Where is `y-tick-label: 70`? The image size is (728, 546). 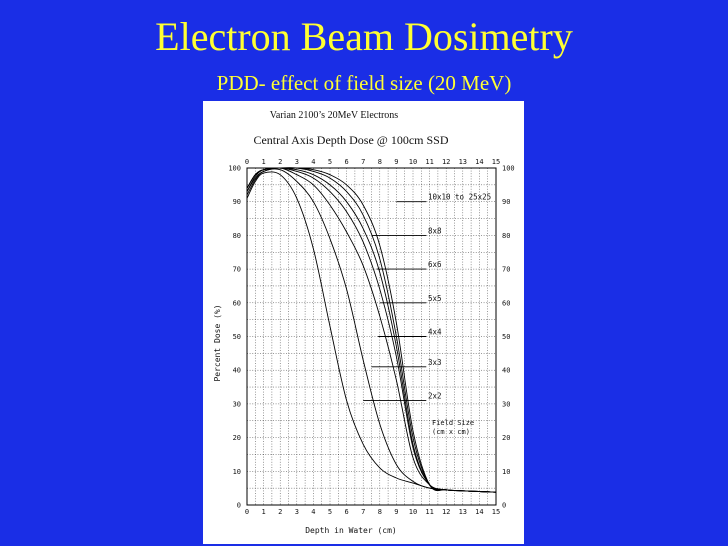 y-tick-label: 70 is located at coordinates (237, 270).